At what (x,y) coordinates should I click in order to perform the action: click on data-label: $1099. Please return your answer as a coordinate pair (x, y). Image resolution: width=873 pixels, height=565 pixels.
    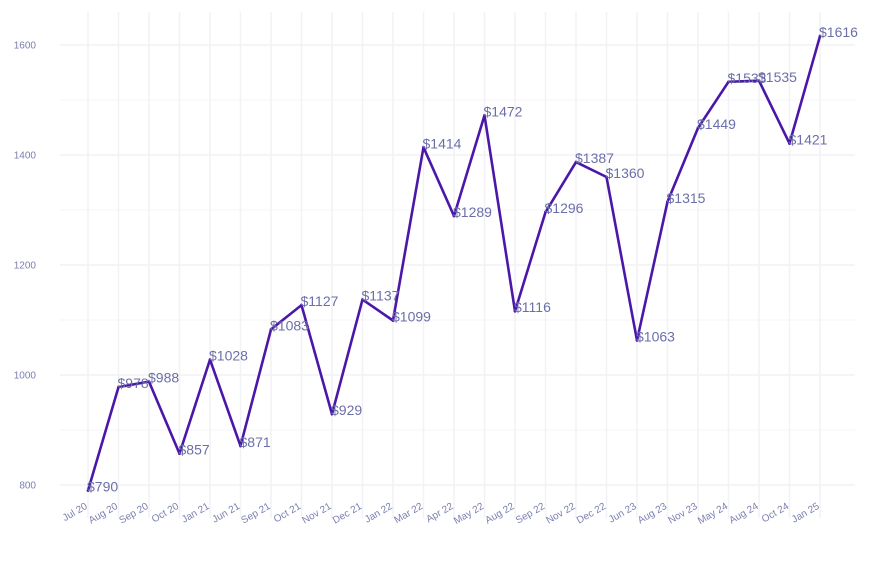
    Looking at the image, I should click on (411, 317).